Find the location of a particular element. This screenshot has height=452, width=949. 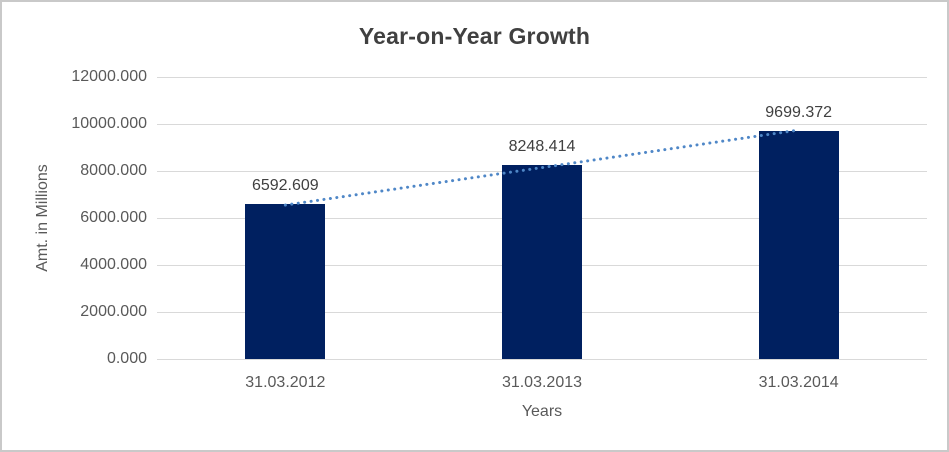

y-axis-tick-label: 8000.000 is located at coordinates (113, 170).